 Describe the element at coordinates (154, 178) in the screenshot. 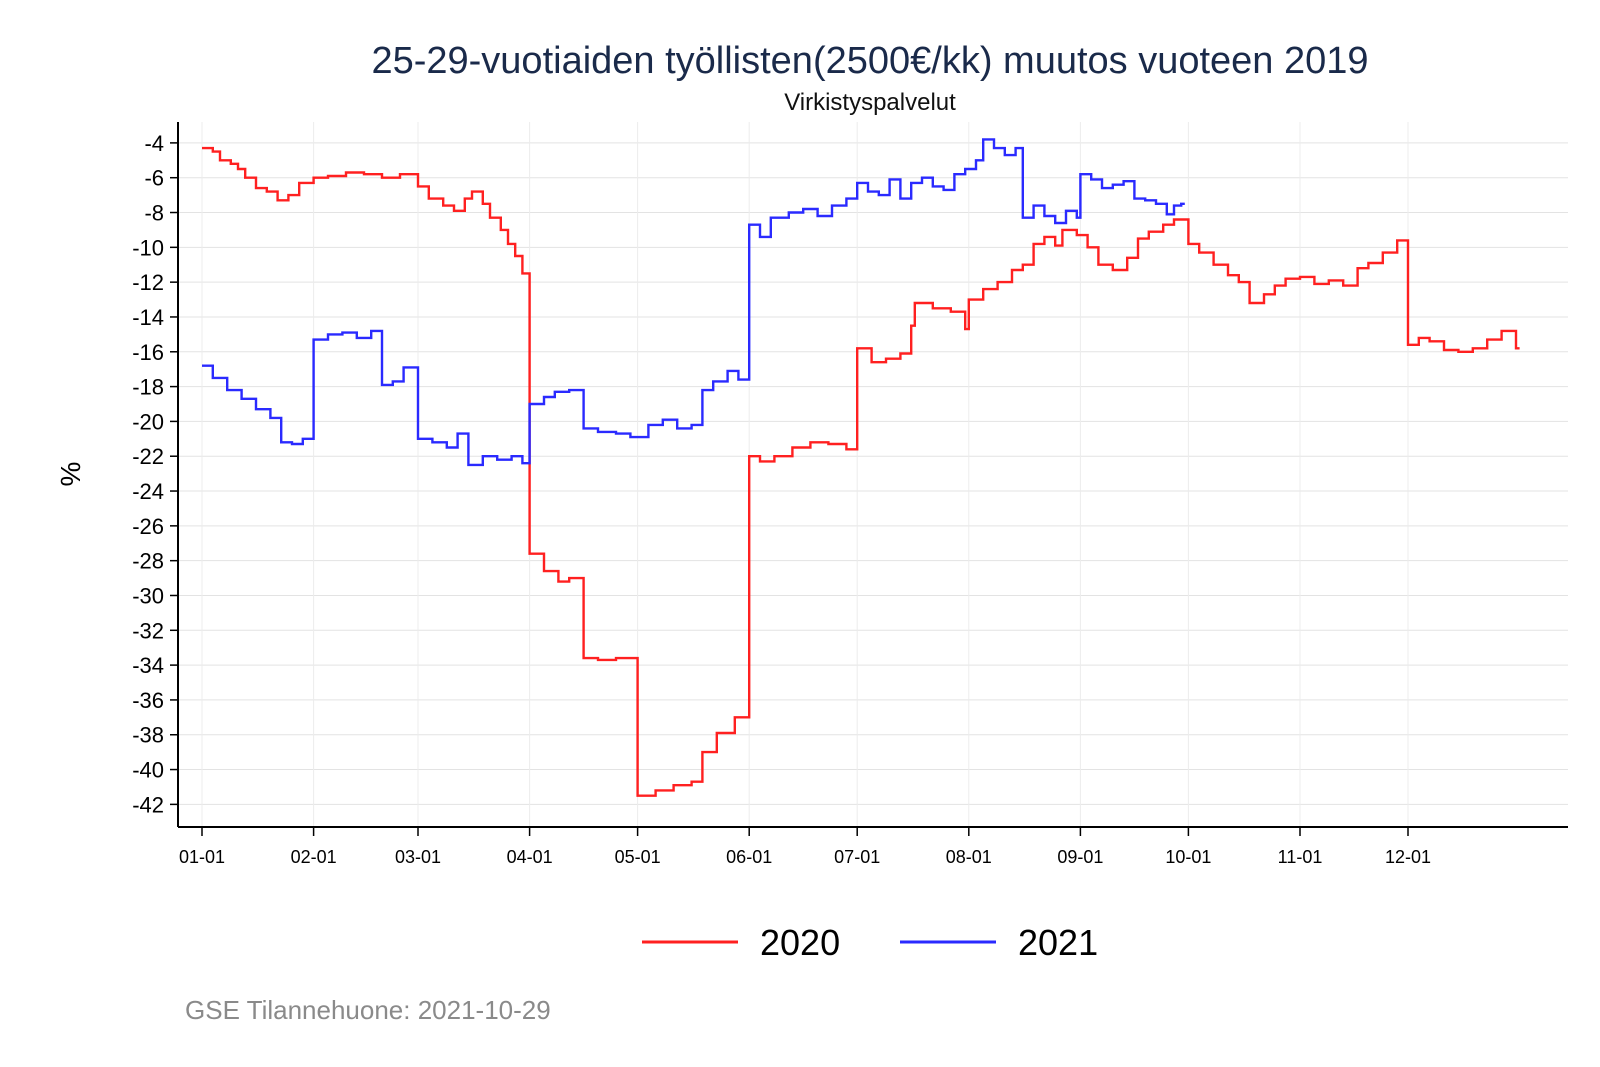

I see `y-tick-label: -6` at that location.